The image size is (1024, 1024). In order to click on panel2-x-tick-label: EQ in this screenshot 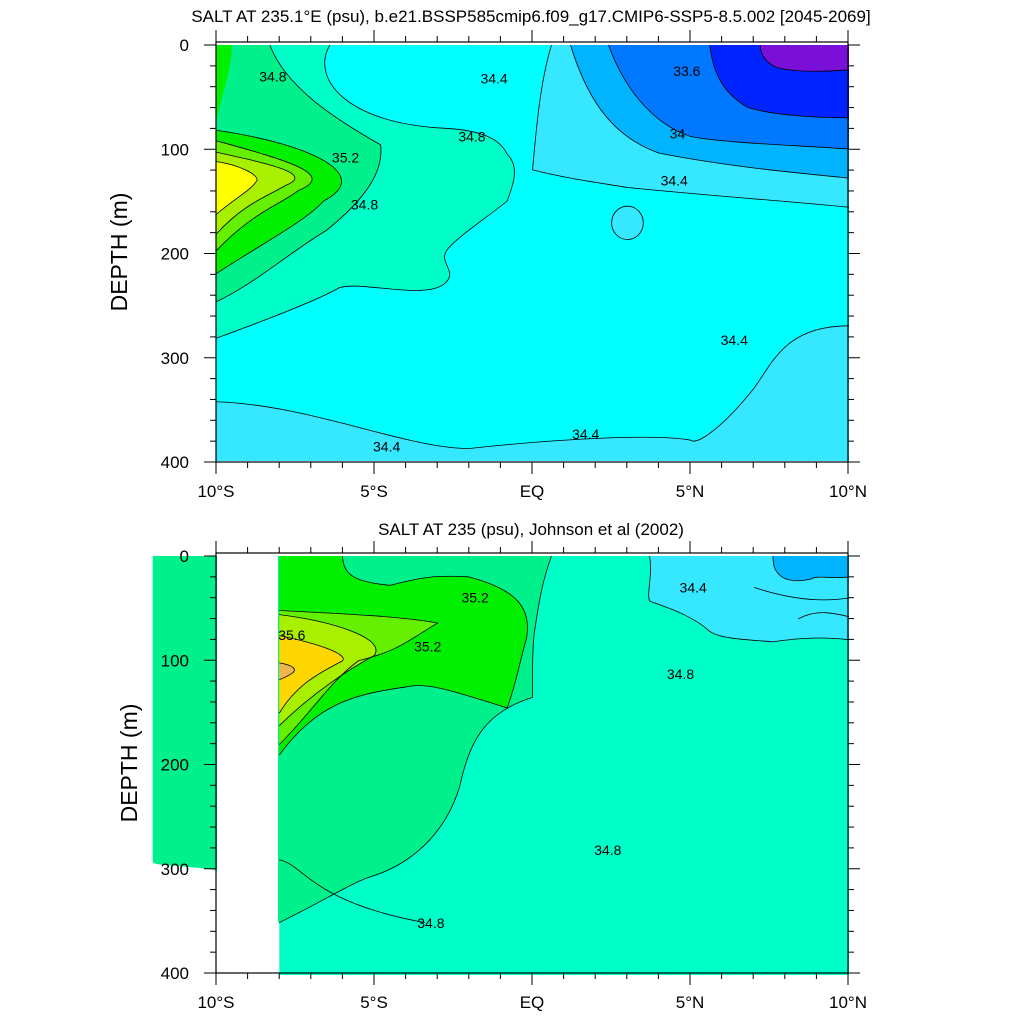, I will do `click(532, 1002)`.